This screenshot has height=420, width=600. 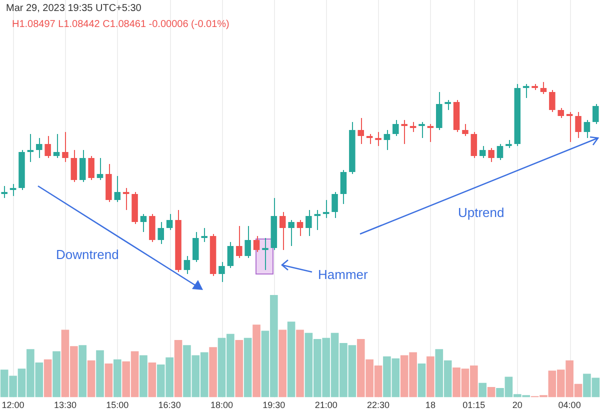 What do you see at coordinates (65, 405) in the screenshot?
I see `x-tick-label: 13:30` at bounding box center [65, 405].